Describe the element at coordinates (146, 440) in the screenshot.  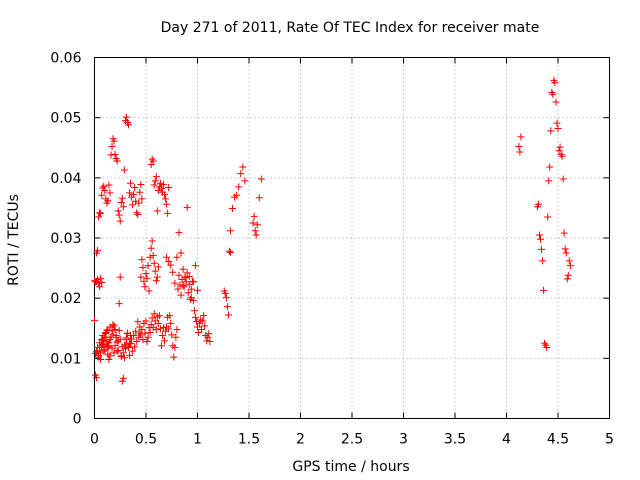
I see `x-tick-label: 0.5` at that location.